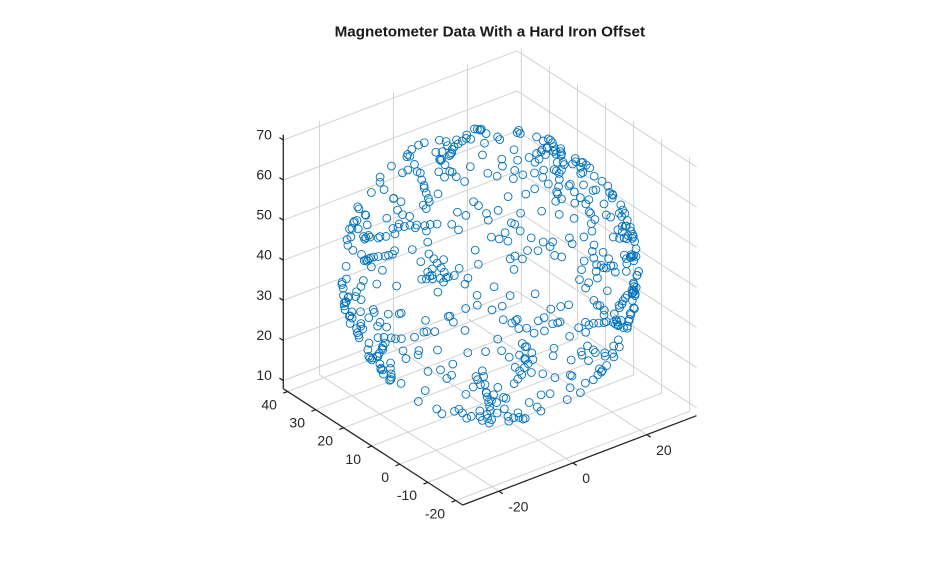 The width and height of the screenshot is (946, 569). Describe the element at coordinates (264, 215) in the screenshot. I see `svg-text: 50` at that location.